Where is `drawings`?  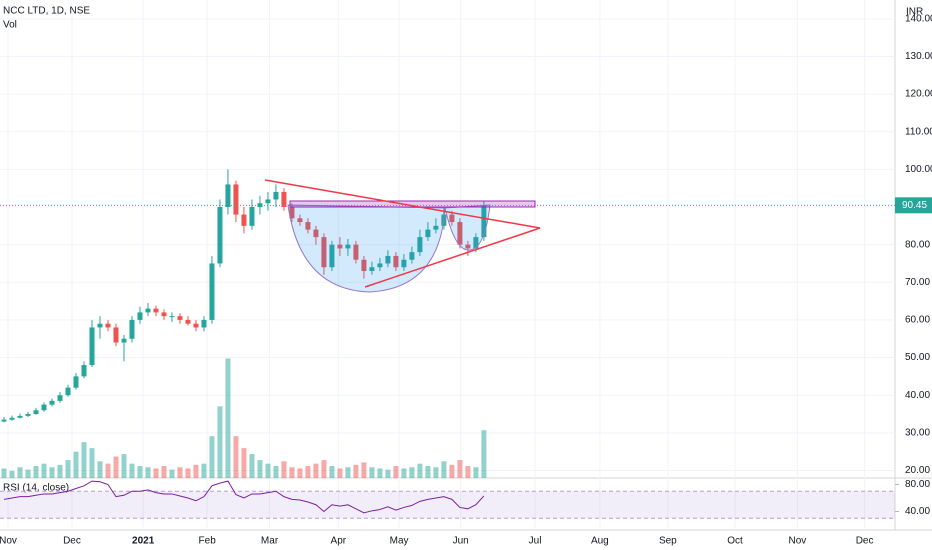
drawings is located at coordinates (402, 236).